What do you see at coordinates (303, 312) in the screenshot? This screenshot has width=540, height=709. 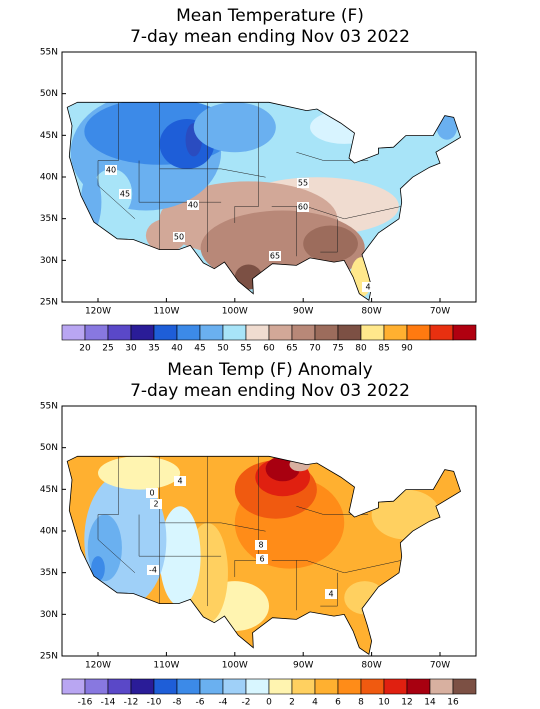 I see `lon-label: 90W` at bounding box center [303, 312].